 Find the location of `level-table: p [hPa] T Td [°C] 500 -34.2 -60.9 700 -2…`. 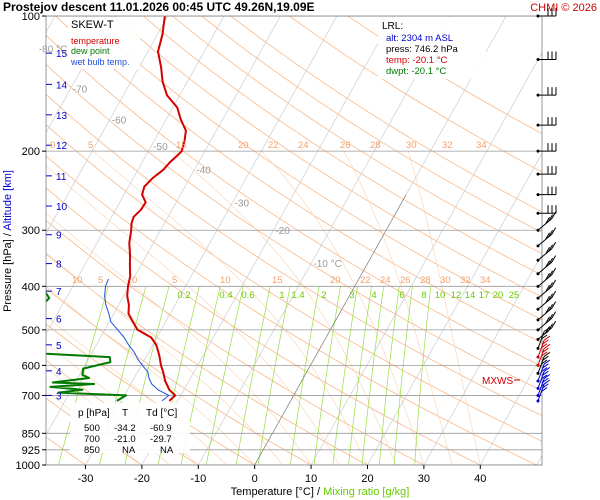

level-table: p [hPa] T Td [°C] 500 -34.2 -60.9 700 -2… is located at coordinates (130, 429).